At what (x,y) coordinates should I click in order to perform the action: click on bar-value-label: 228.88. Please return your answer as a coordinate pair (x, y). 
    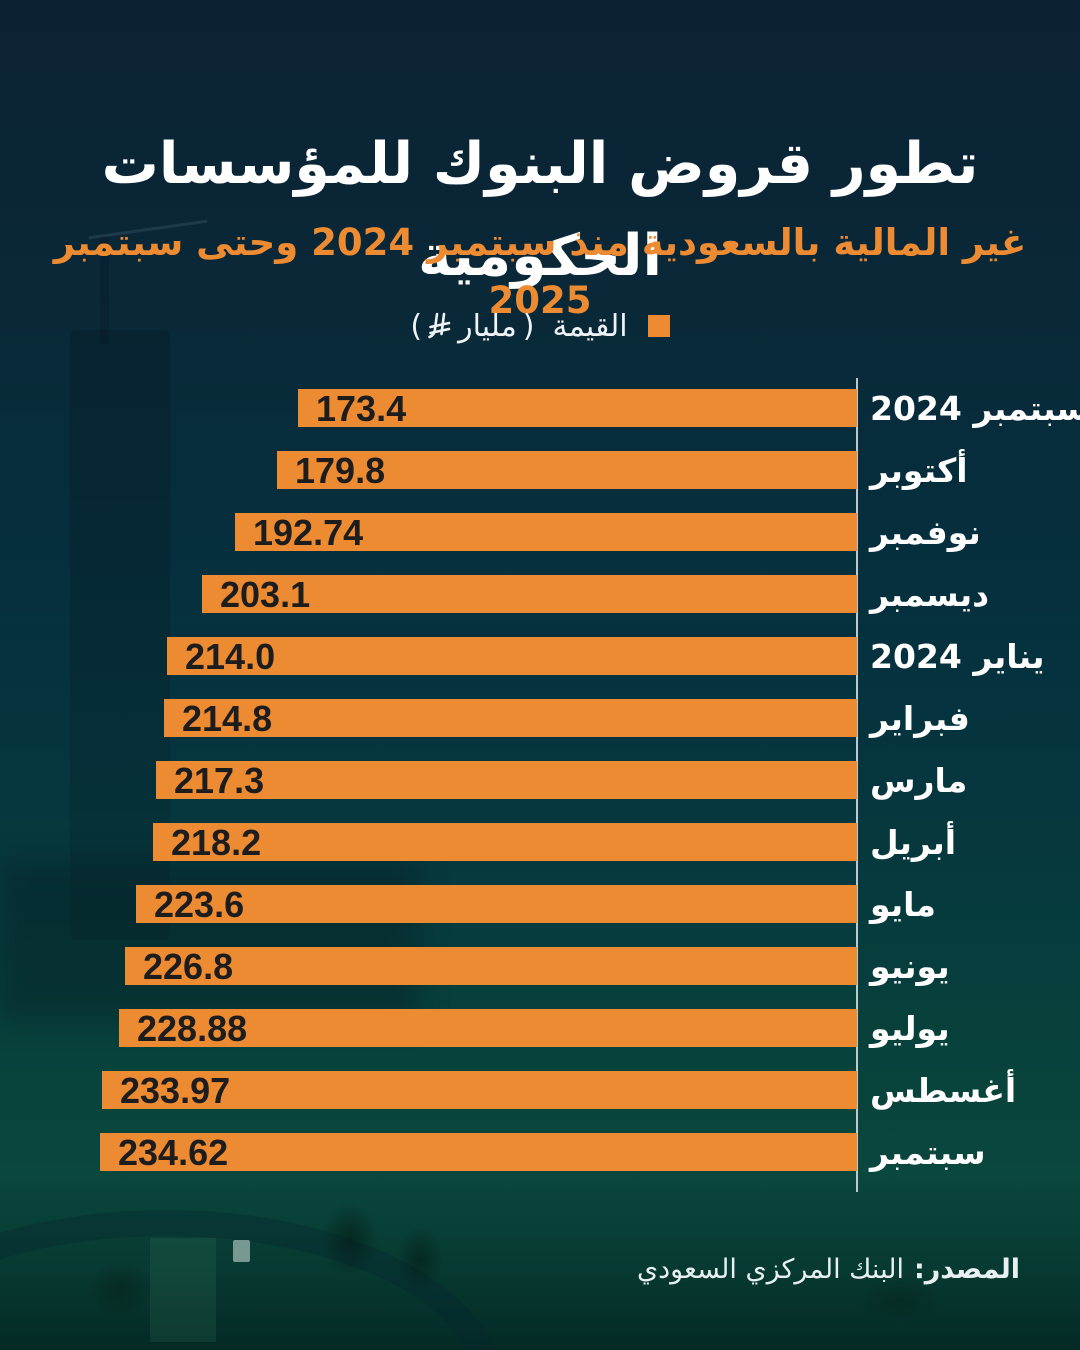
    Looking at the image, I should click on (192, 1028).